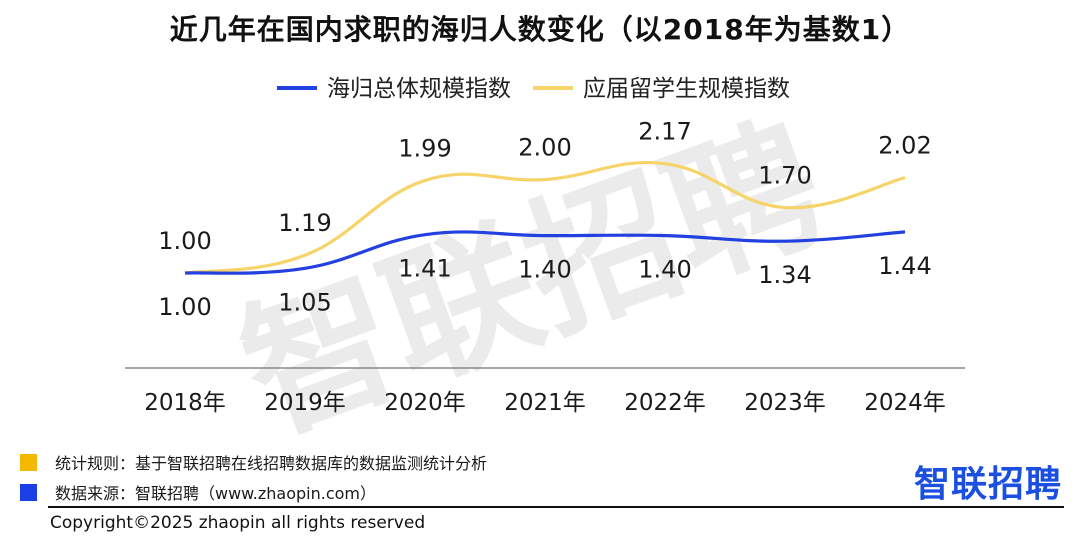  What do you see at coordinates (424, 269) in the screenshot?
I see `overall-value-label-2: 1.41` at bounding box center [424, 269].